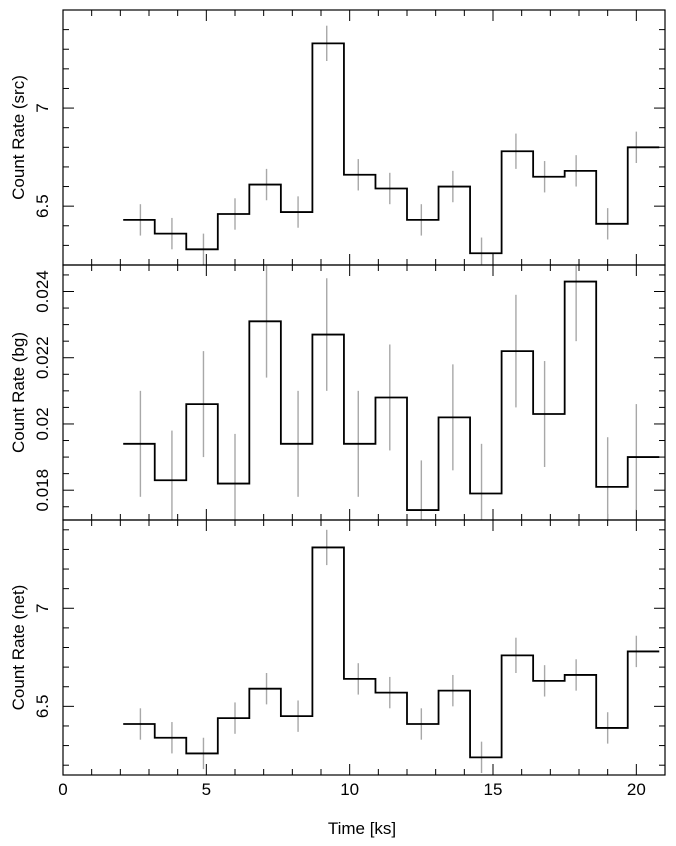  Describe the element at coordinates (62, 789) in the screenshot. I see `x-tick-label: 0` at that location.